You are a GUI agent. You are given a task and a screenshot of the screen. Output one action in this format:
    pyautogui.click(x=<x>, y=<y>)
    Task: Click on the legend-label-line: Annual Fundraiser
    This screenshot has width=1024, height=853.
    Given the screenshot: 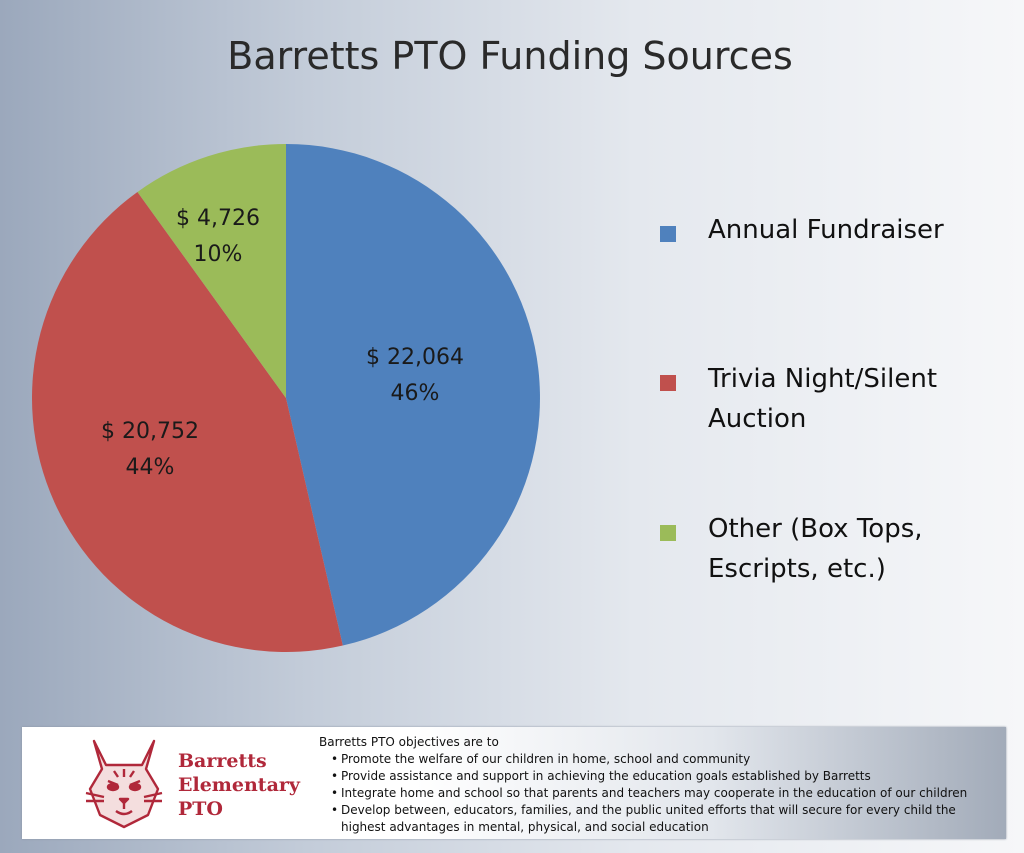 What is the action you would take?
    pyautogui.click(x=826, y=230)
    